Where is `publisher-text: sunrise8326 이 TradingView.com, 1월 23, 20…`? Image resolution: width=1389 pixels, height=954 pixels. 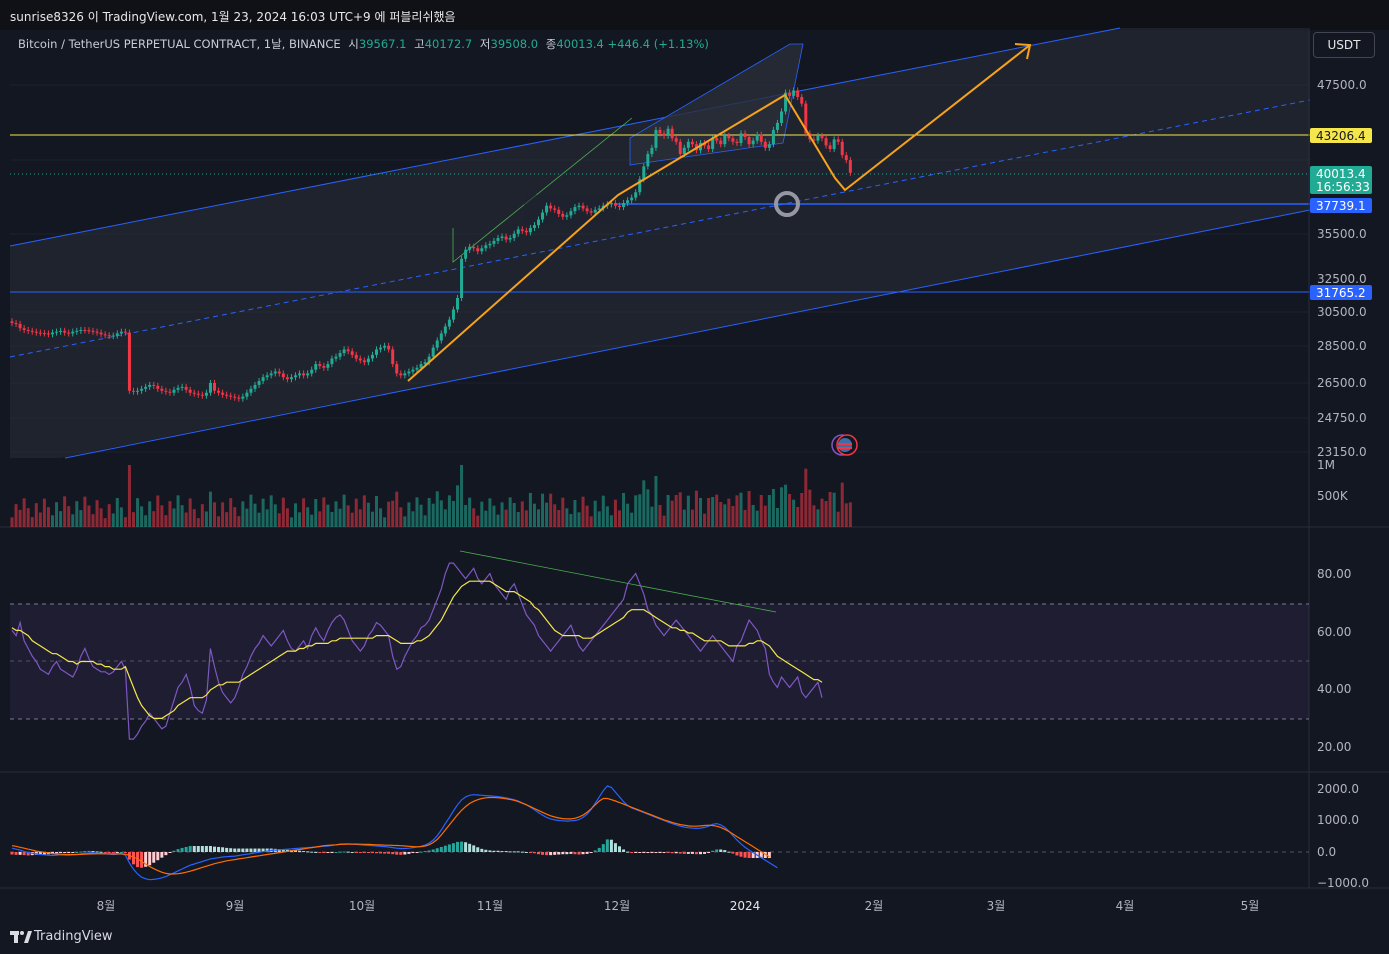
publisher-text: sunrise8326 이 TradingView.com, 1월 23, 20… is located at coordinates (233, 17).